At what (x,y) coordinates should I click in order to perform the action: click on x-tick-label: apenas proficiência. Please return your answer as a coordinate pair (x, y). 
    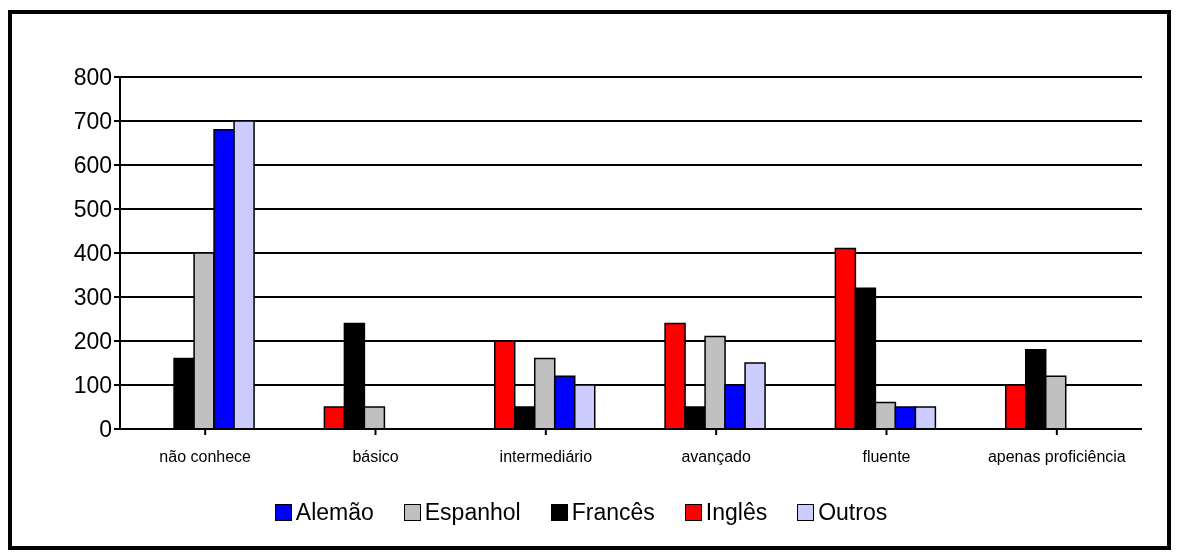
    Looking at the image, I should click on (1056, 457).